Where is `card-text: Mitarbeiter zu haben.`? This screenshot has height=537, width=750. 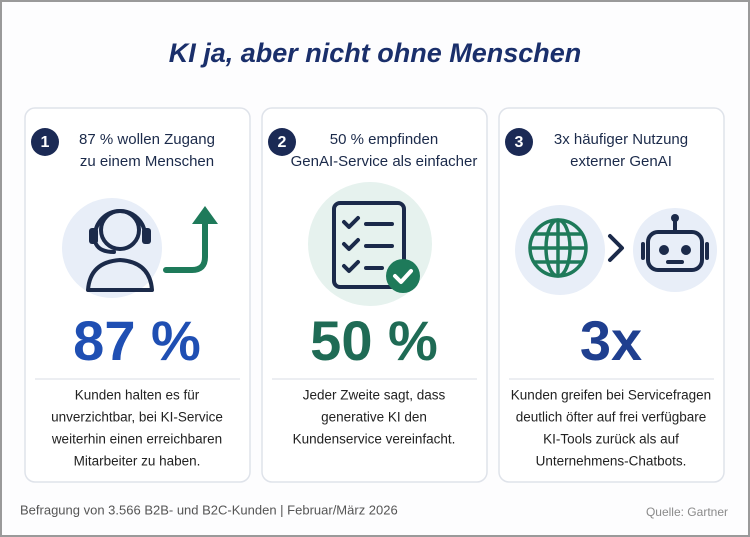
card-text: Mitarbeiter zu haben. is located at coordinates (137, 461).